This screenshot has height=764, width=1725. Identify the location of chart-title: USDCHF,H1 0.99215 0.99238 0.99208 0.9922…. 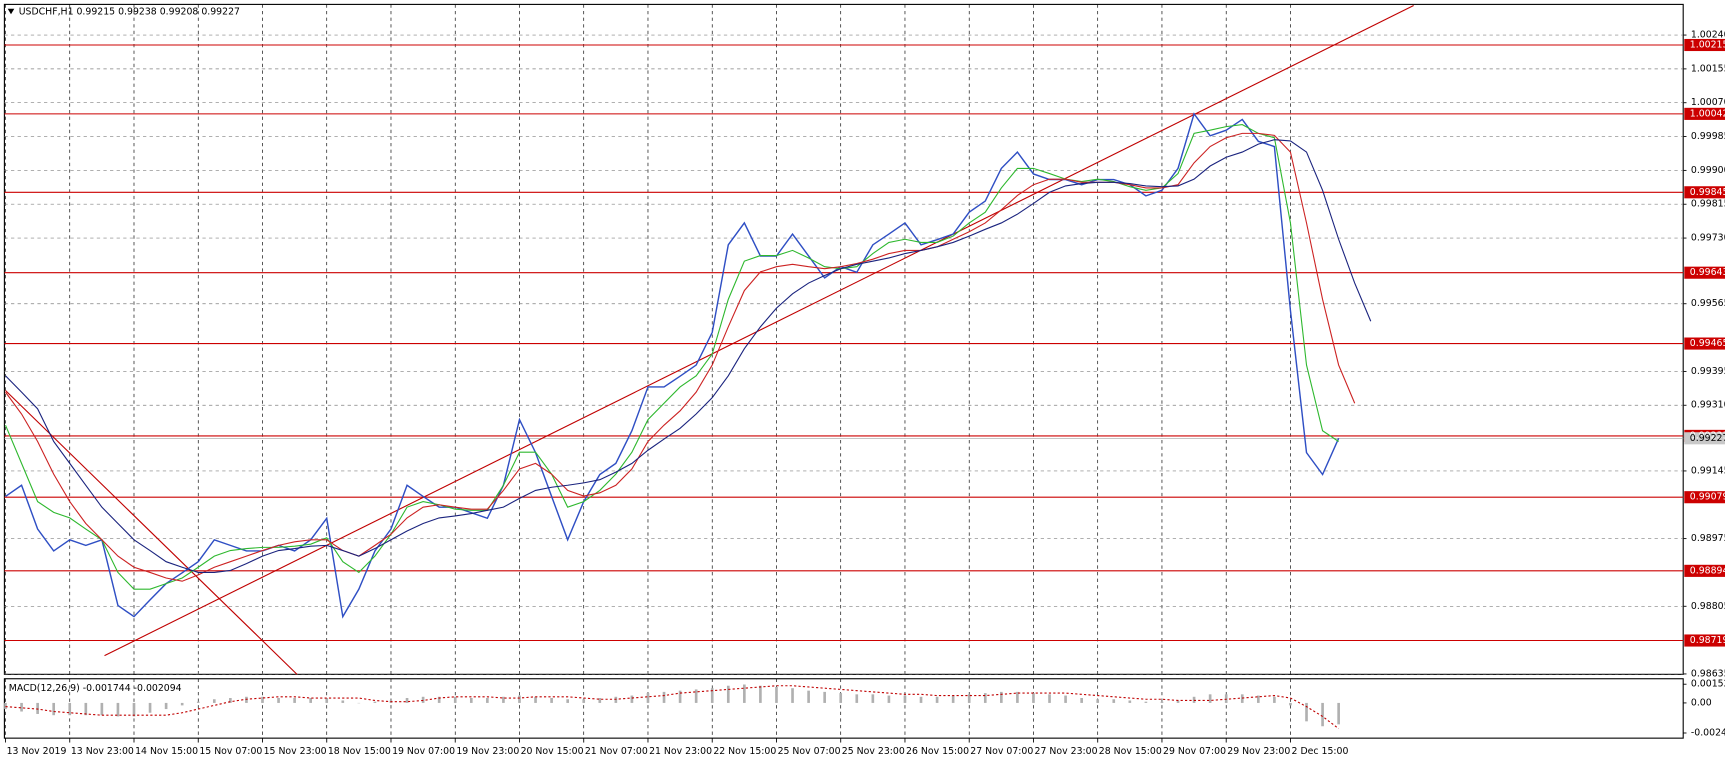
(129, 12).